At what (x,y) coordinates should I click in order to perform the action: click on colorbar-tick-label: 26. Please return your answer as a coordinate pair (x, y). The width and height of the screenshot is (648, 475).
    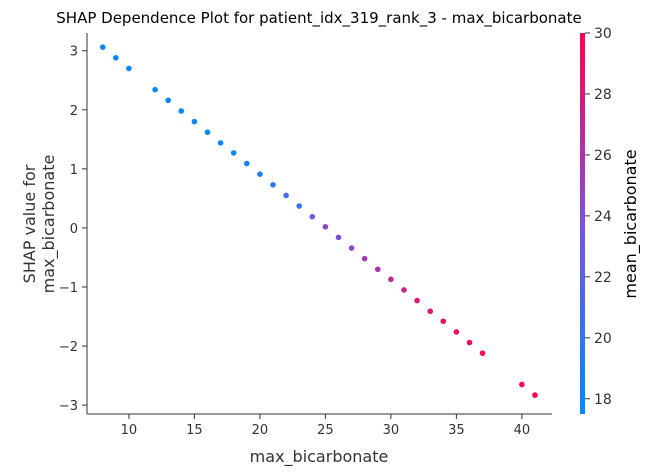
    Looking at the image, I should click on (603, 156).